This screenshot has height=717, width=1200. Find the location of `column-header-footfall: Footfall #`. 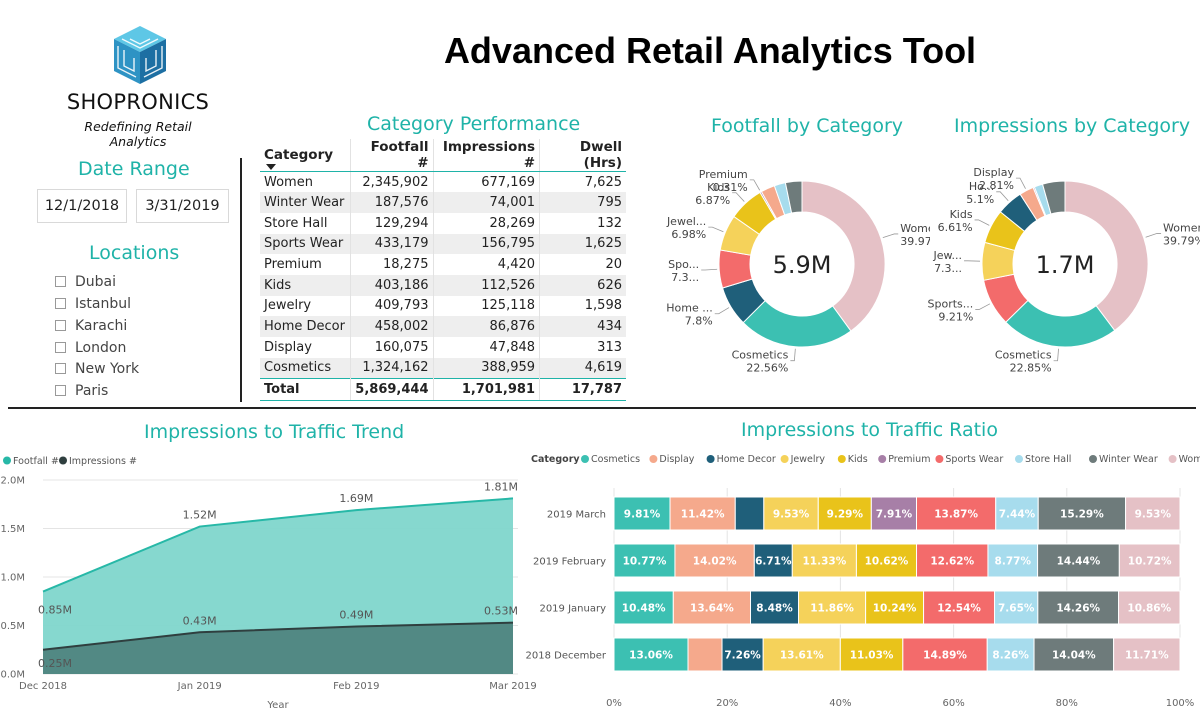

column-header-footfall: Footfall # is located at coordinates (391, 155).